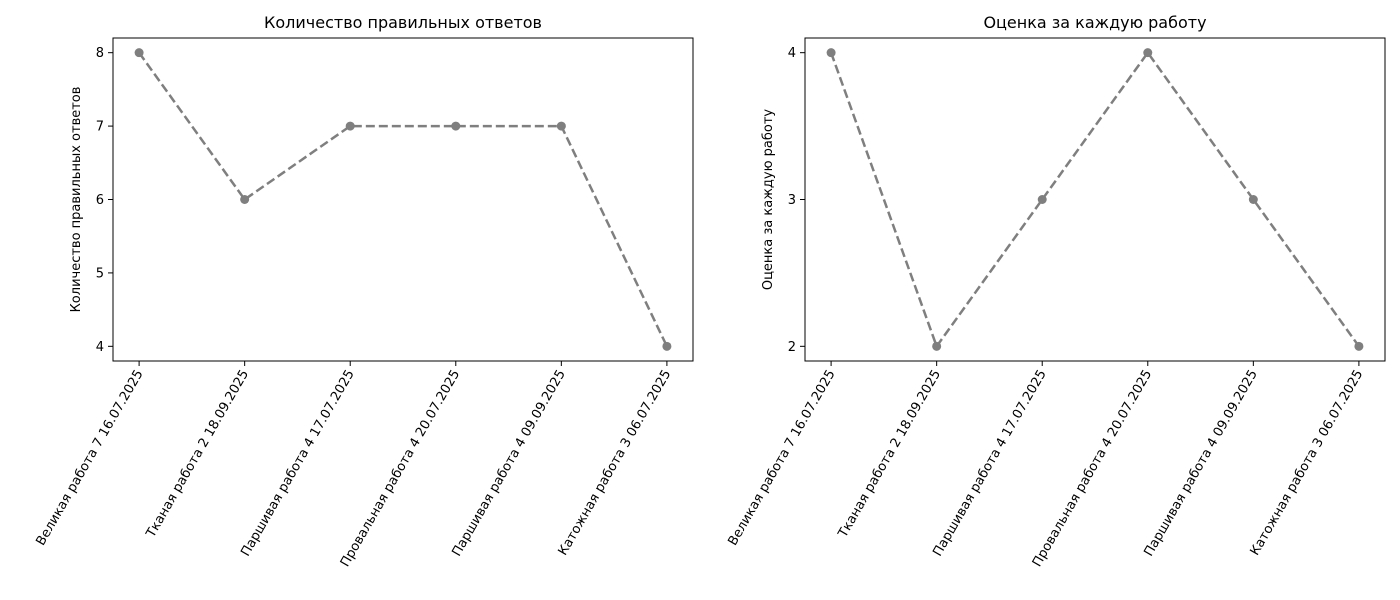  Describe the element at coordinates (76, 200) in the screenshot. I see `y-axis-label: Количество правильных ответов` at that location.